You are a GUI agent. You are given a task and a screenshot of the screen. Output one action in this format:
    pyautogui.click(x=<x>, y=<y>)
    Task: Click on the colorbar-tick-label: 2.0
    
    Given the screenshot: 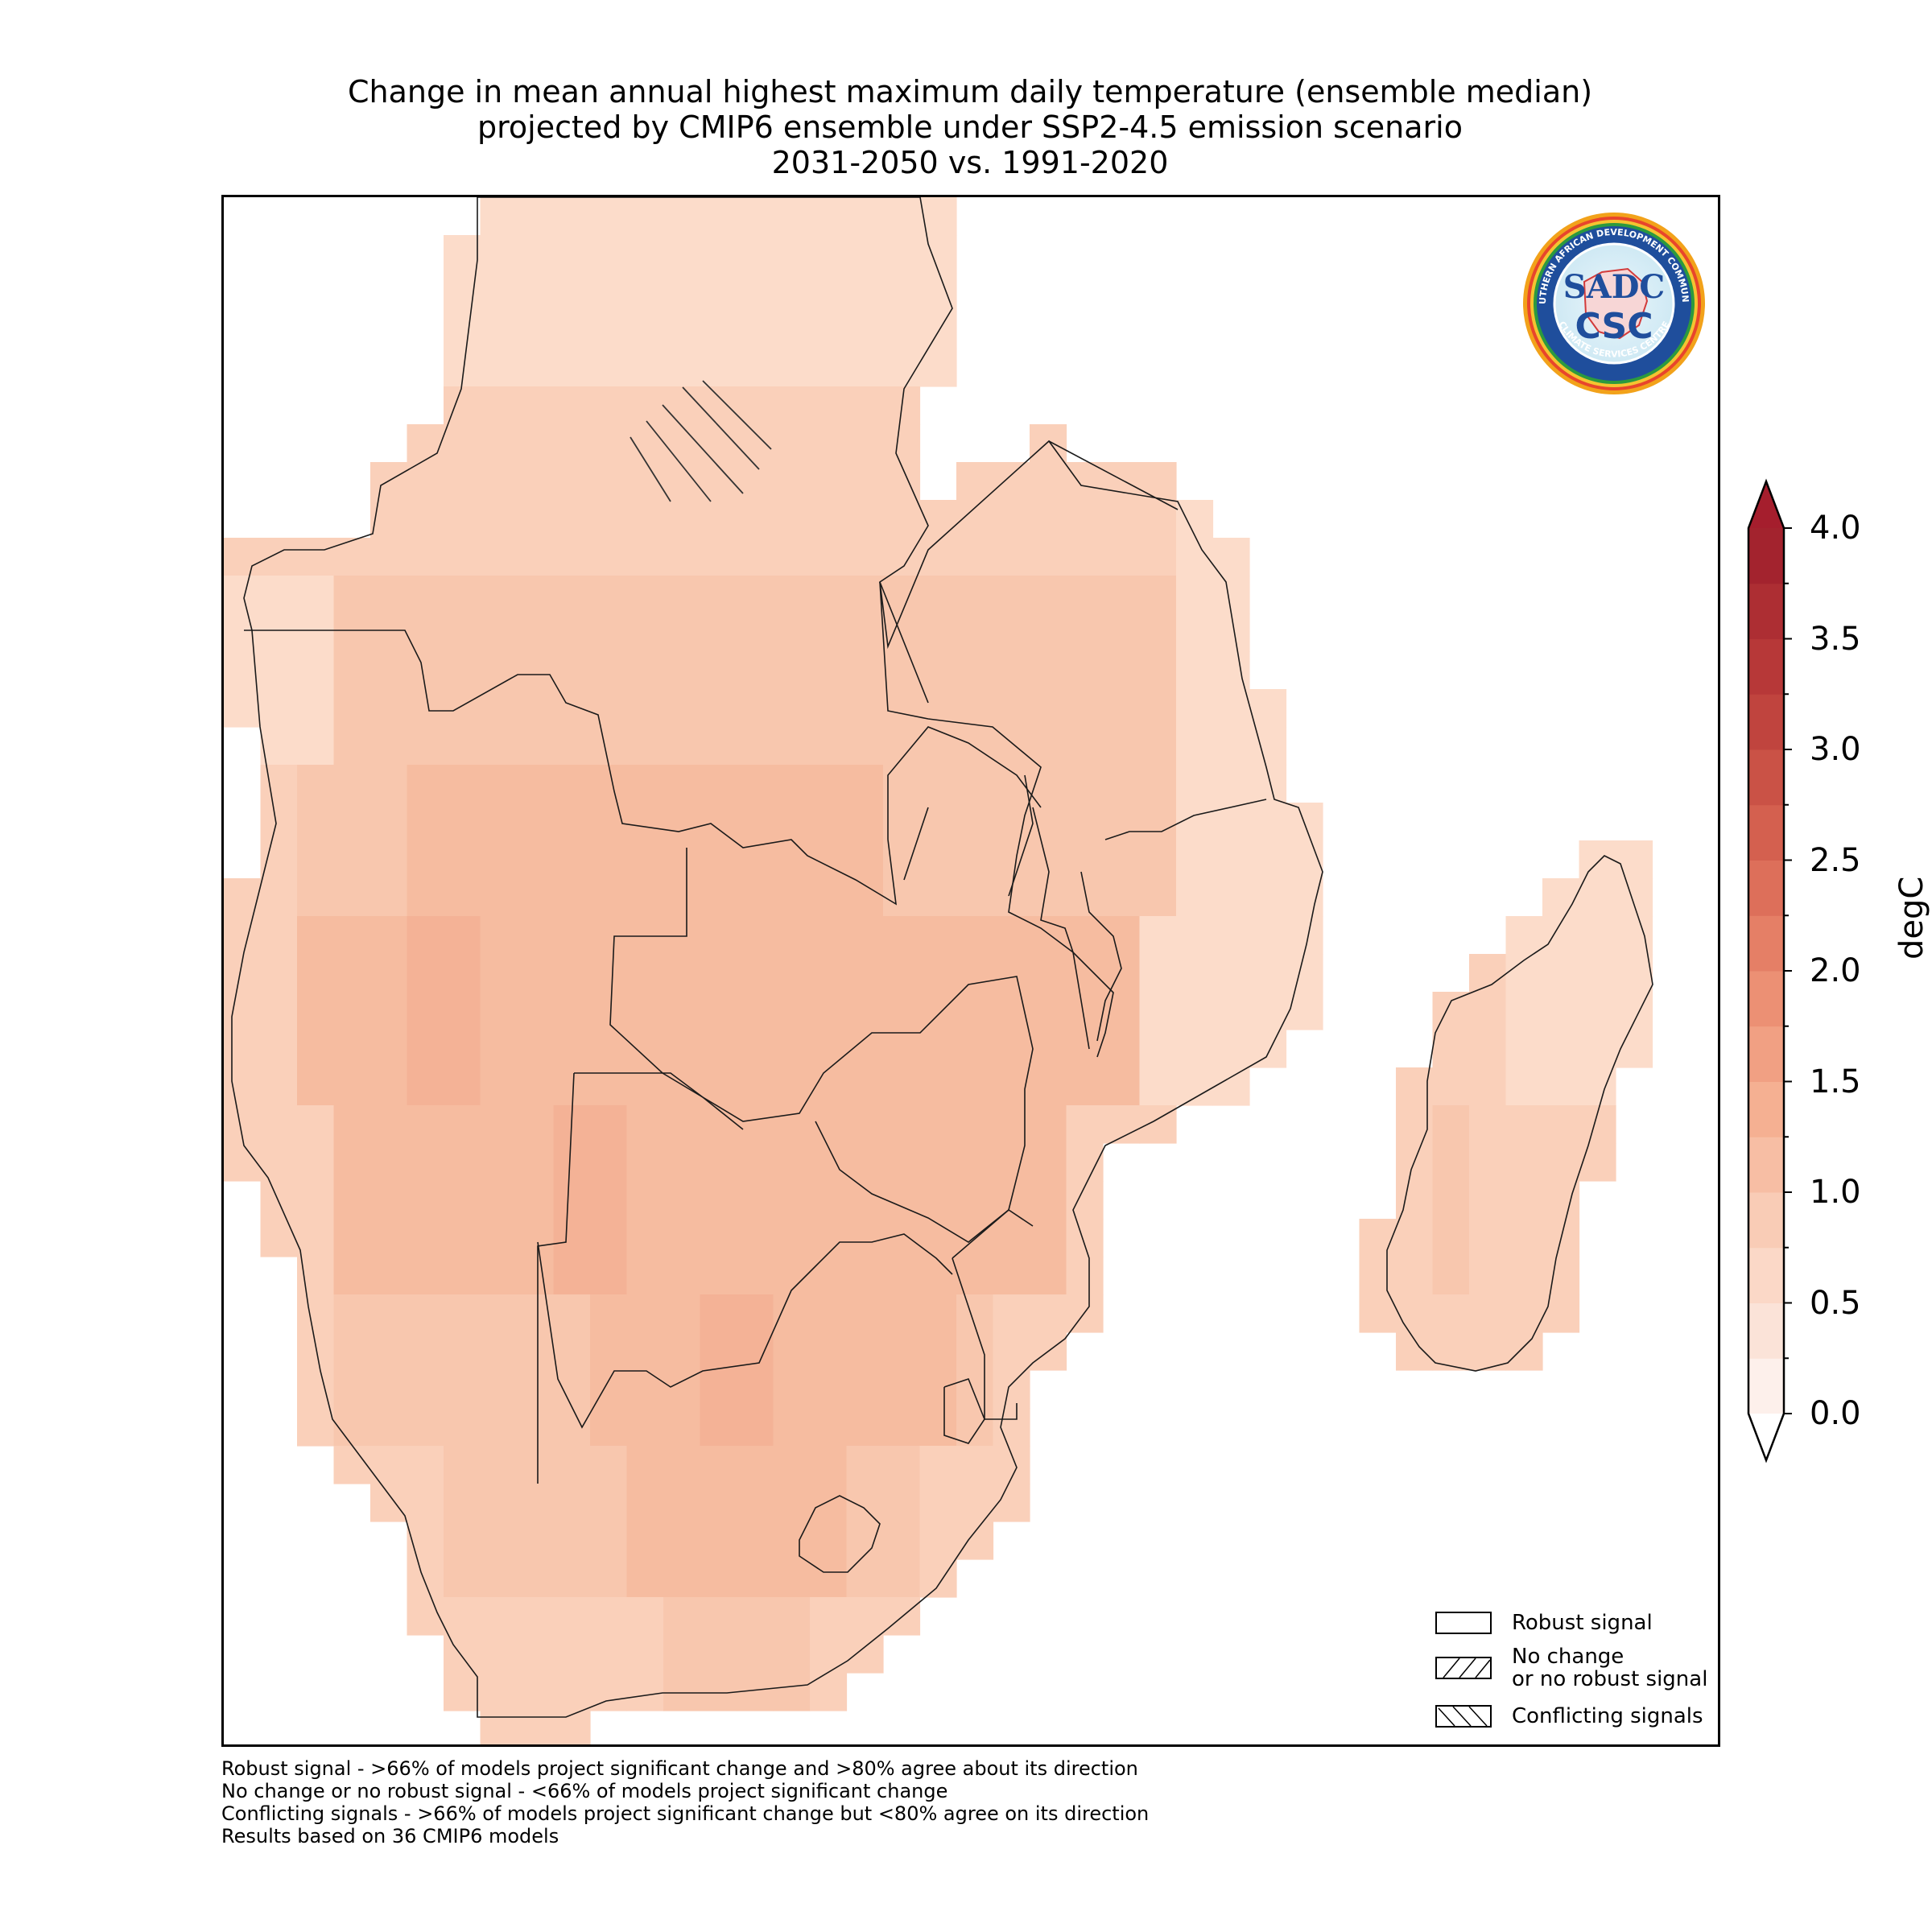 What is the action you would take?
    pyautogui.click(x=1835, y=970)
    